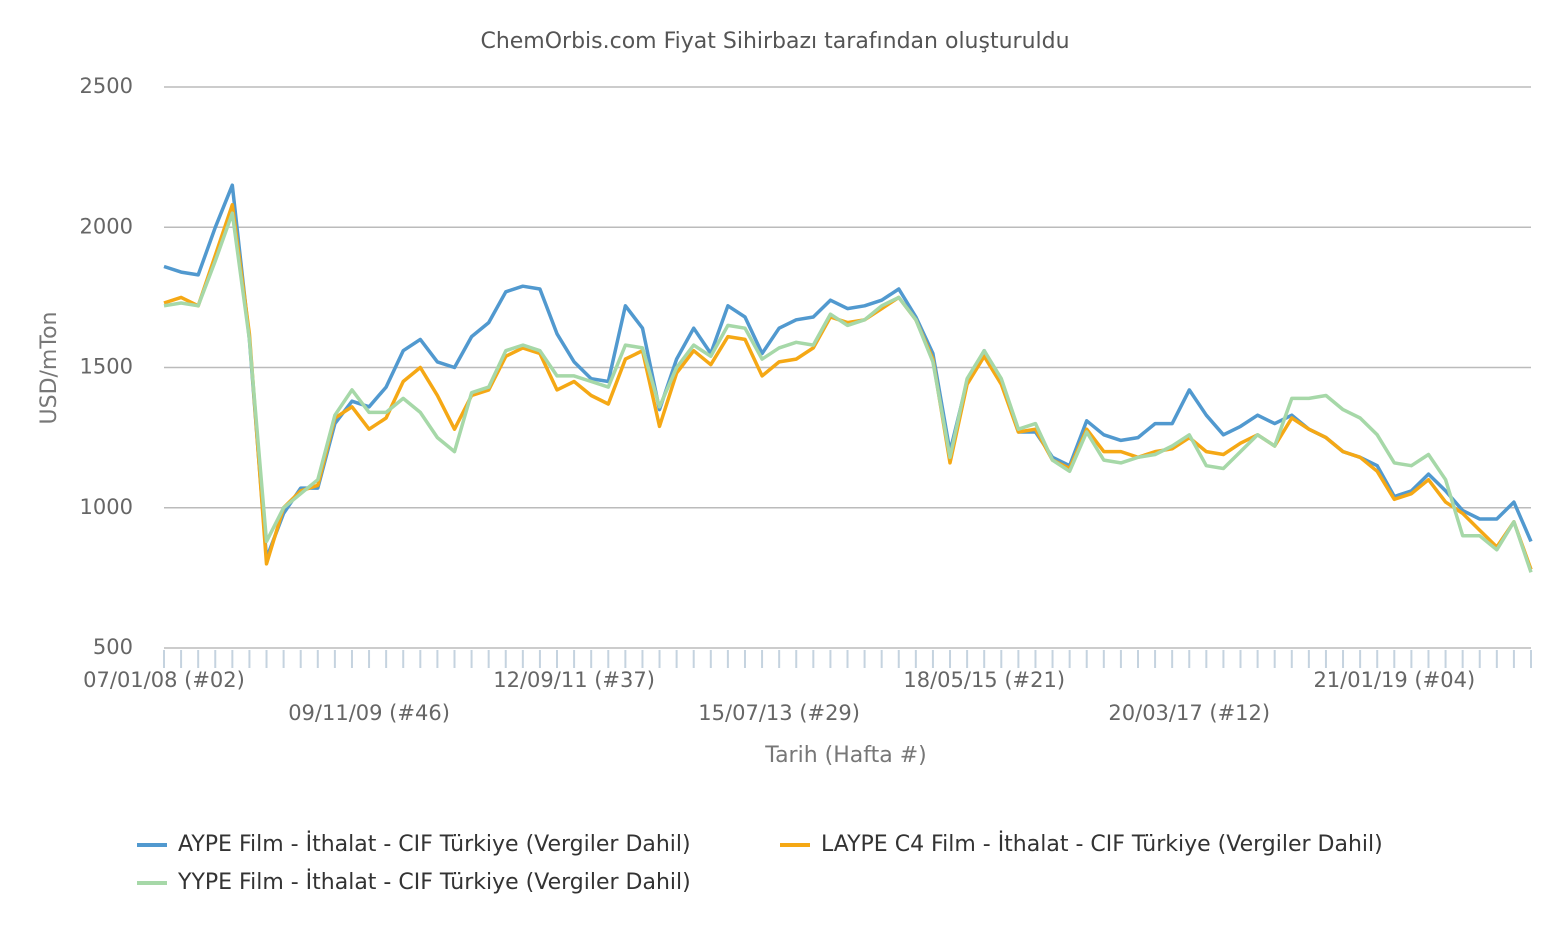 The image size is (1552, 930). I want to click on x-tick-label: 21/01/19 (#04), so click(1394, 680).